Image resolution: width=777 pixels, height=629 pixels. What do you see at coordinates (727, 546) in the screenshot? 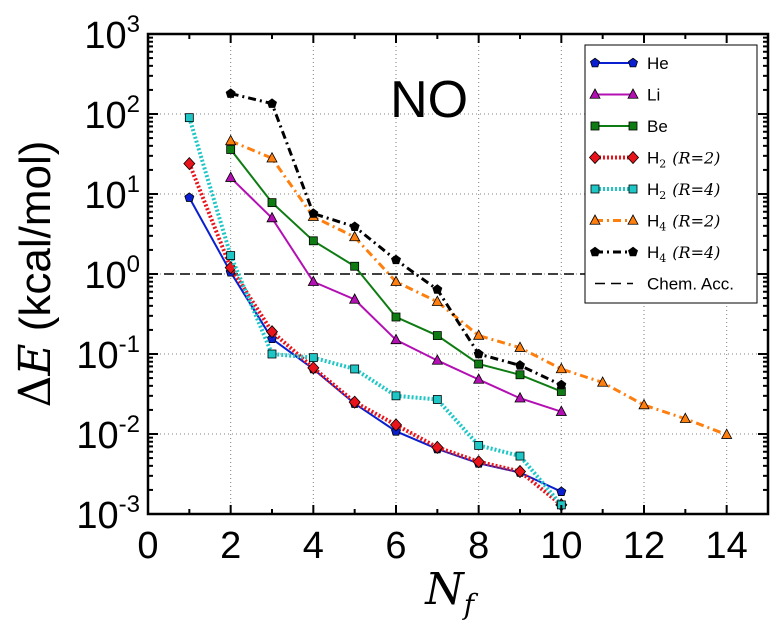
I see `x-tick-label: 14` at bounding box center [727, 546].